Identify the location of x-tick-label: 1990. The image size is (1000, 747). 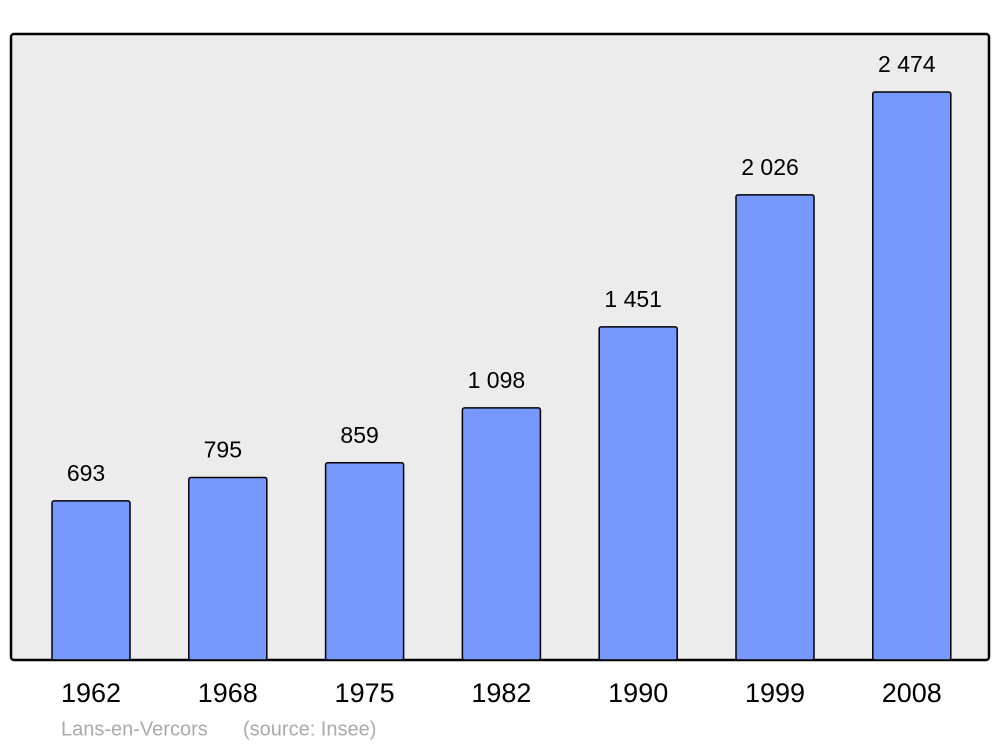
(638, 693).